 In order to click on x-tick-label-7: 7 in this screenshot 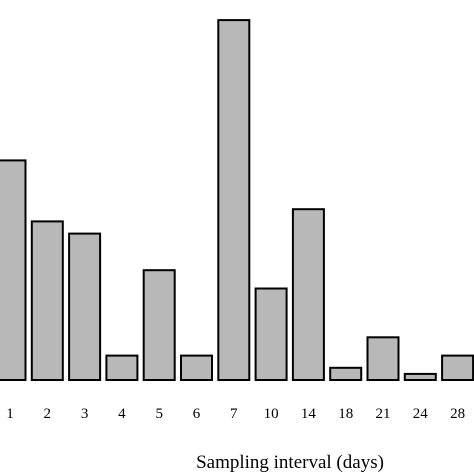, I will do `click(234, 414)`.